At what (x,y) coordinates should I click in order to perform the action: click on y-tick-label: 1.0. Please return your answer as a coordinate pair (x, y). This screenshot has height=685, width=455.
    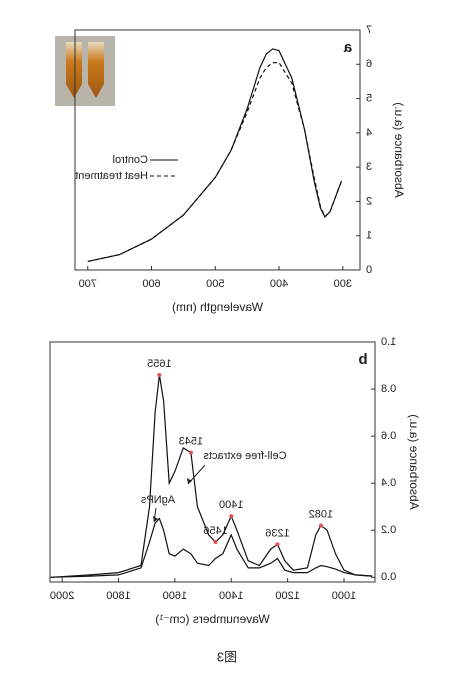
    Looking at the image, I should click on (388, 342).